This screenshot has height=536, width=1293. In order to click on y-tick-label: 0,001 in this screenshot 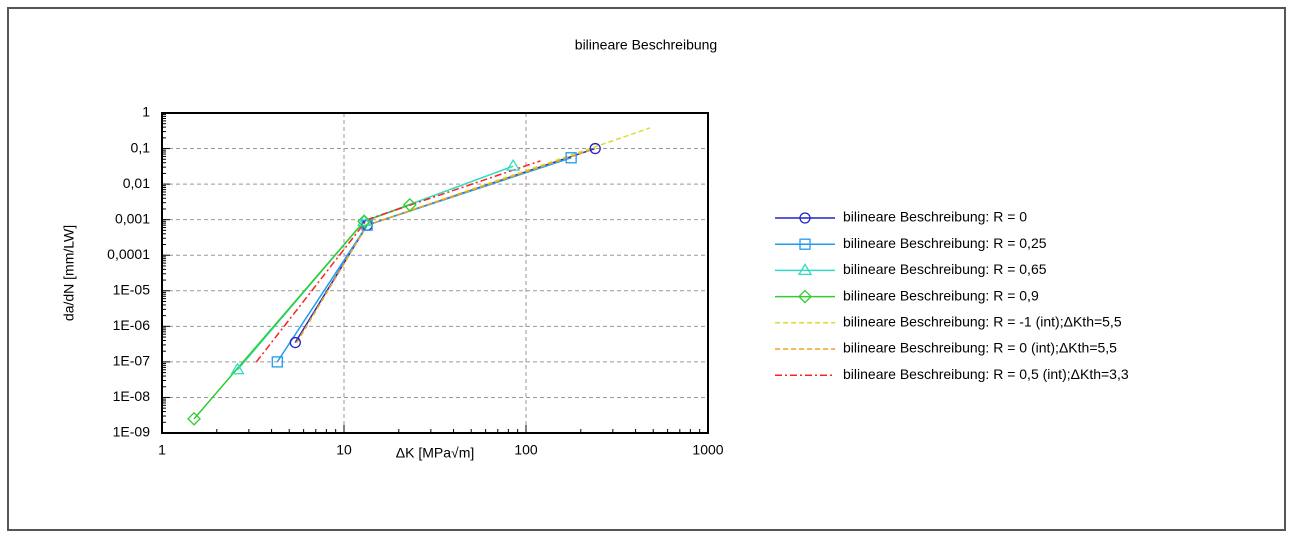, I will do `click(132, 218)`.